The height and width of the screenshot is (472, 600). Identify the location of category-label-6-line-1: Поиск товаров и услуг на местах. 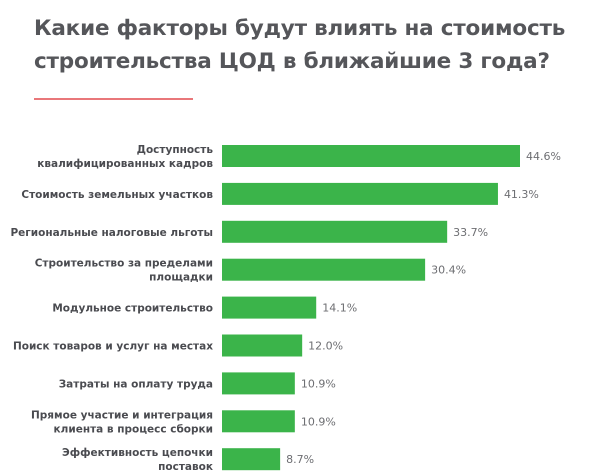
(113, 347).